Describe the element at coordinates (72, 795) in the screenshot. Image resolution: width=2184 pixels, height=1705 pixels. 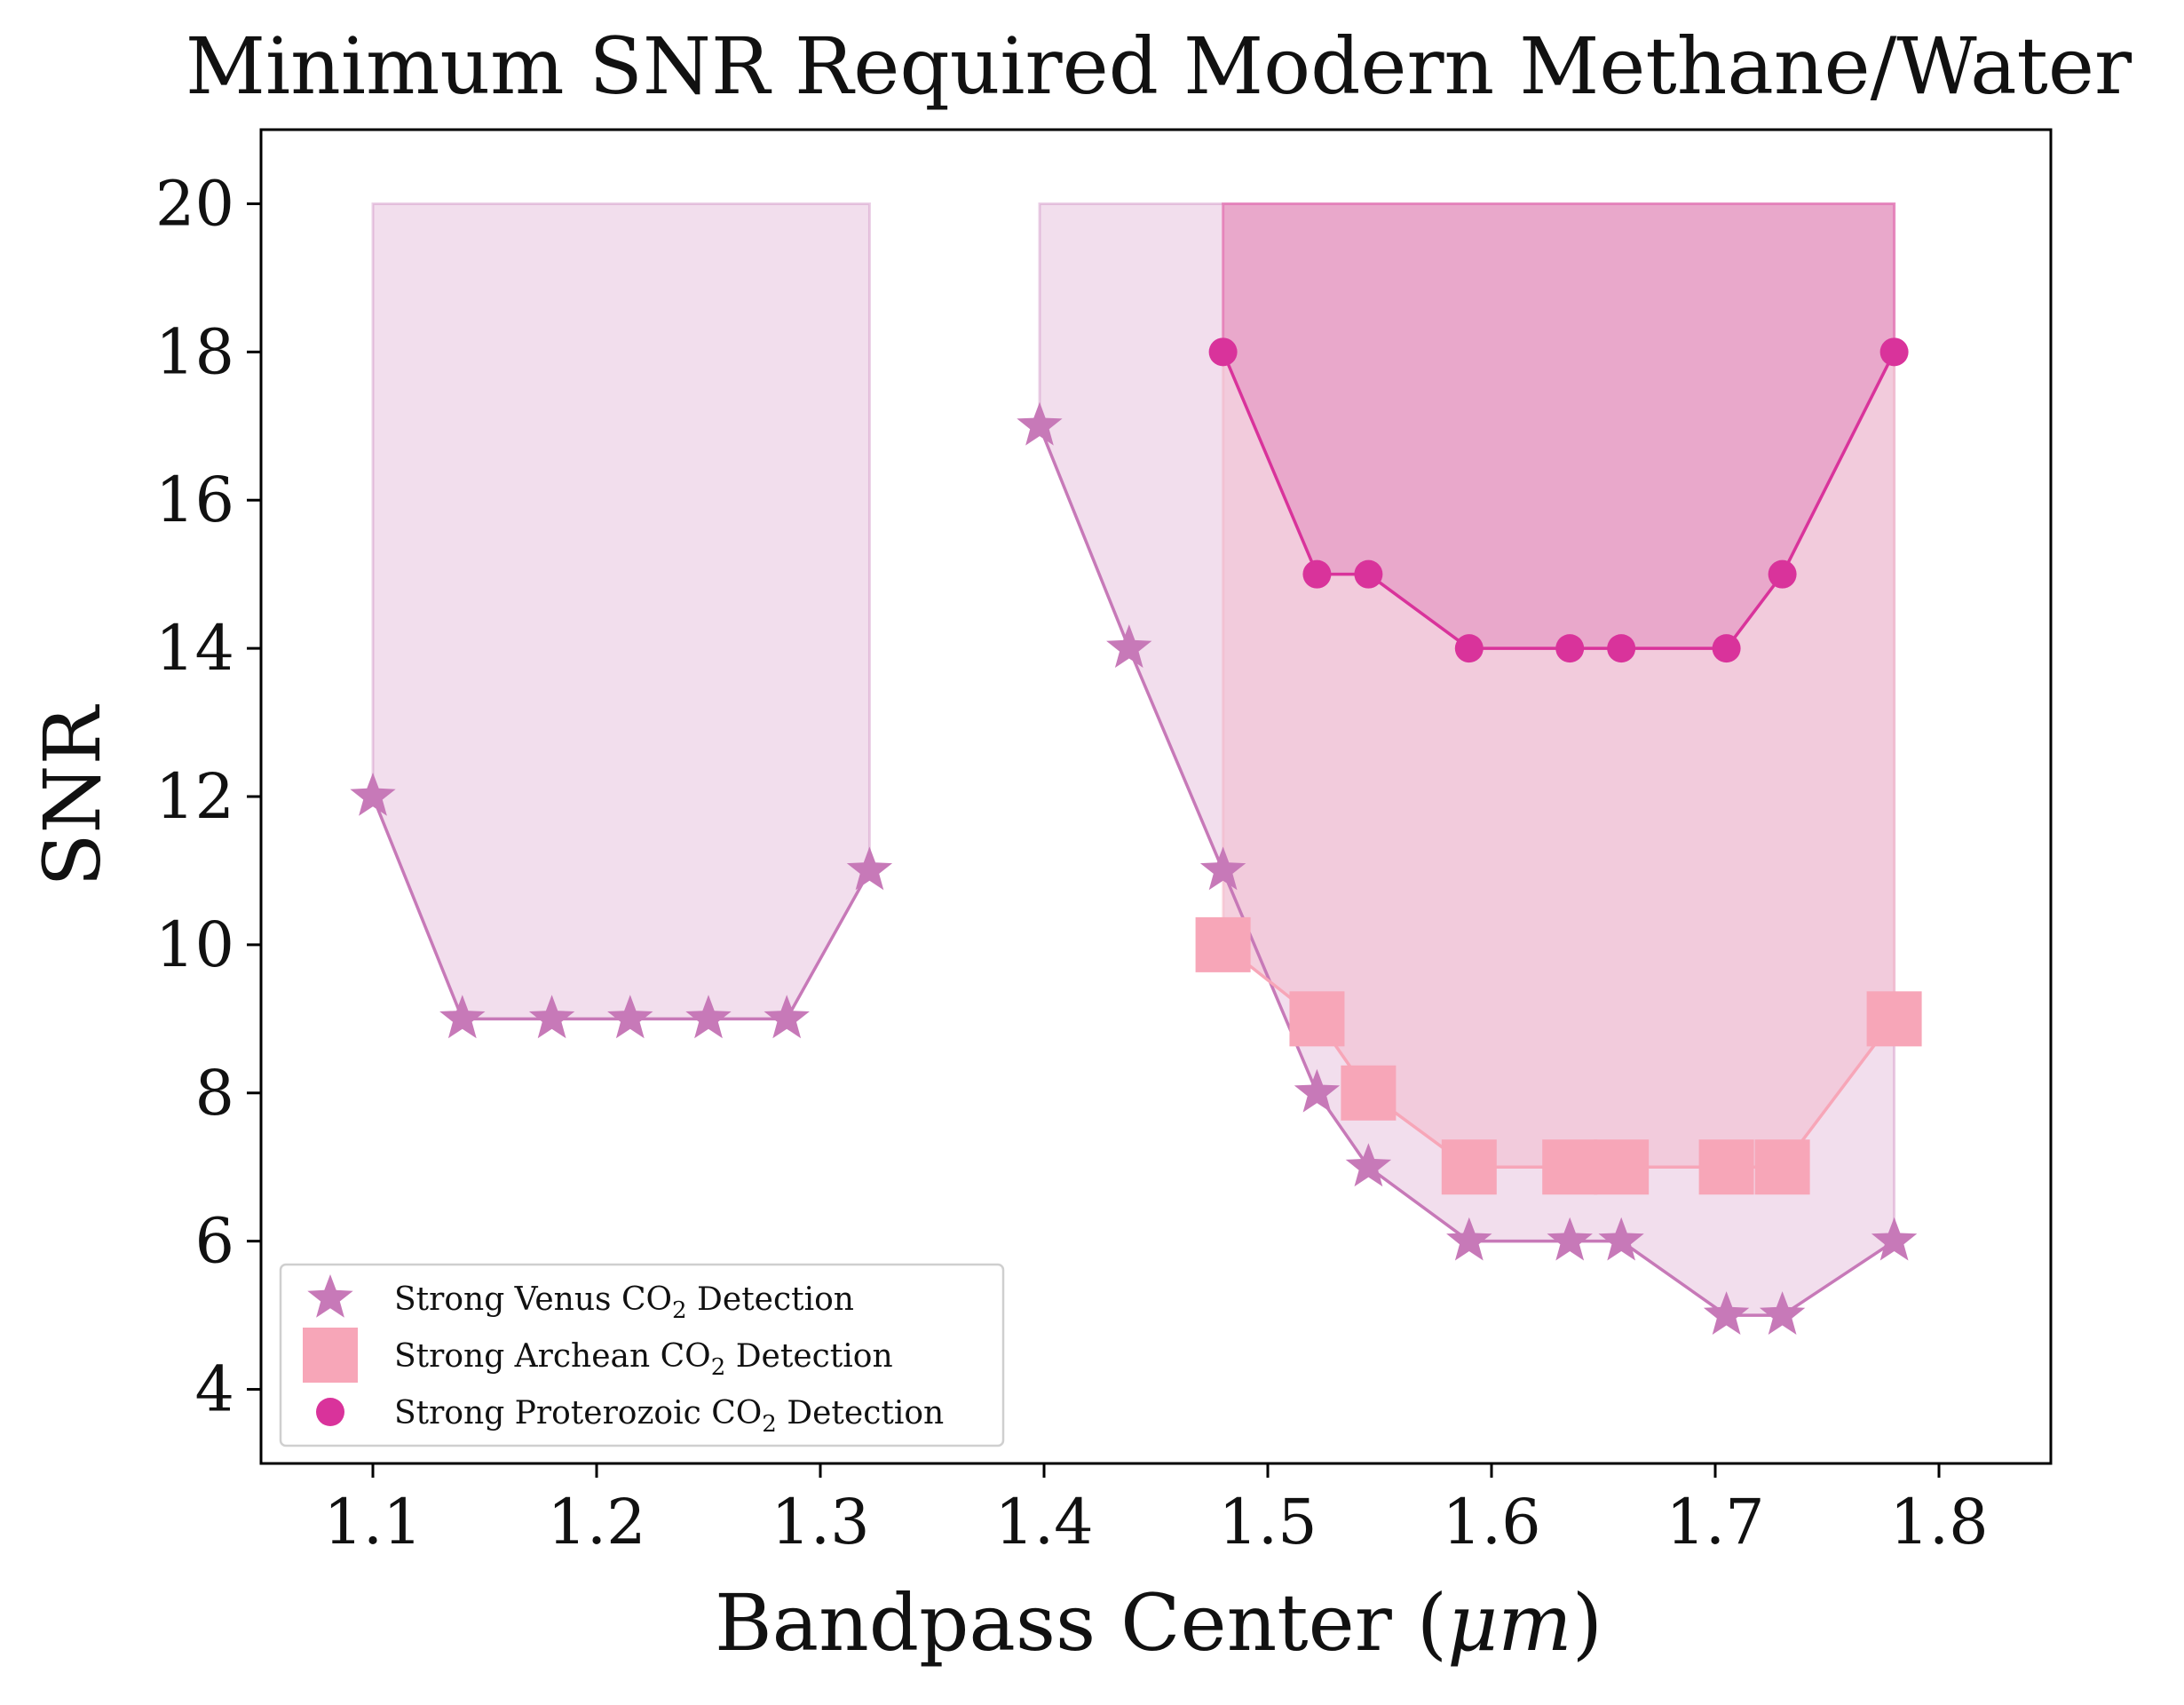
I see `y-axis-label: SNR` at that location.